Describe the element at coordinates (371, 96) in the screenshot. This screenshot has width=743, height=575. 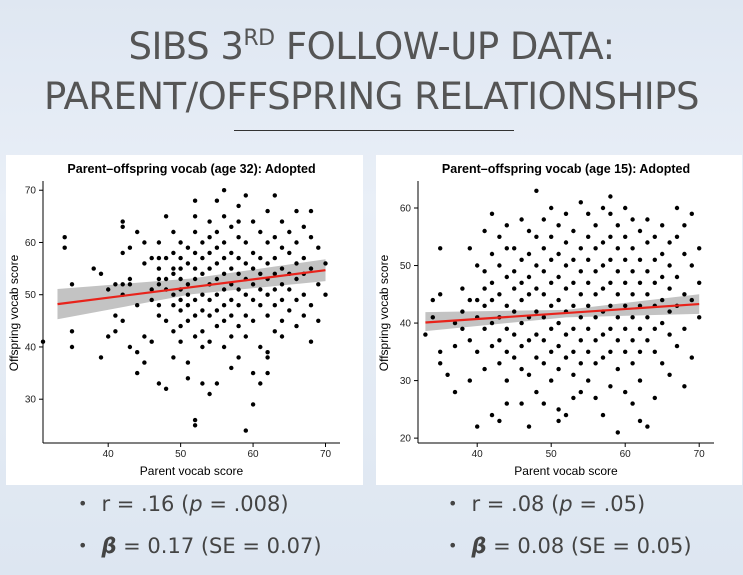
I see `title-line-2: PARENT/OFFSPRING RELATIONSHIPS` at that location.